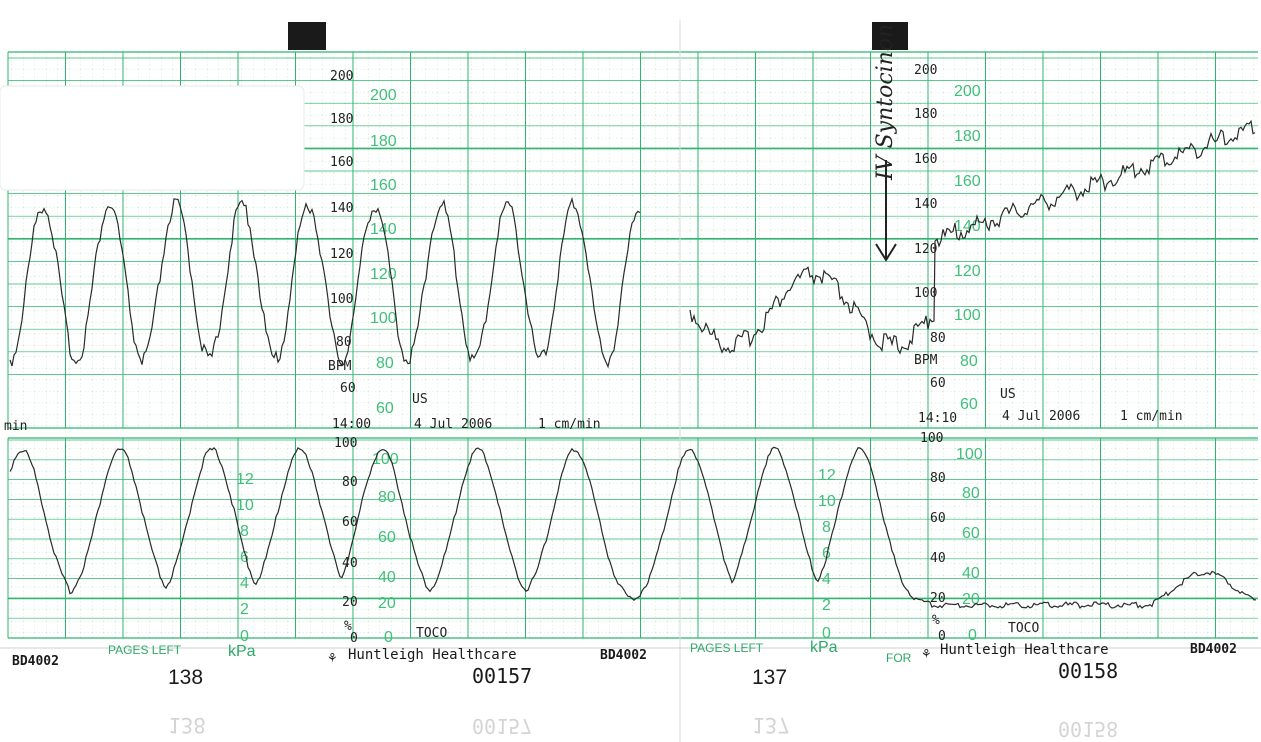 The width and height of the screenshot is (1261, 742). What do you see at coordinates (938, 478) in the screenshot?
I see `toco-2-80: 80` at bounding box center [938, 478].